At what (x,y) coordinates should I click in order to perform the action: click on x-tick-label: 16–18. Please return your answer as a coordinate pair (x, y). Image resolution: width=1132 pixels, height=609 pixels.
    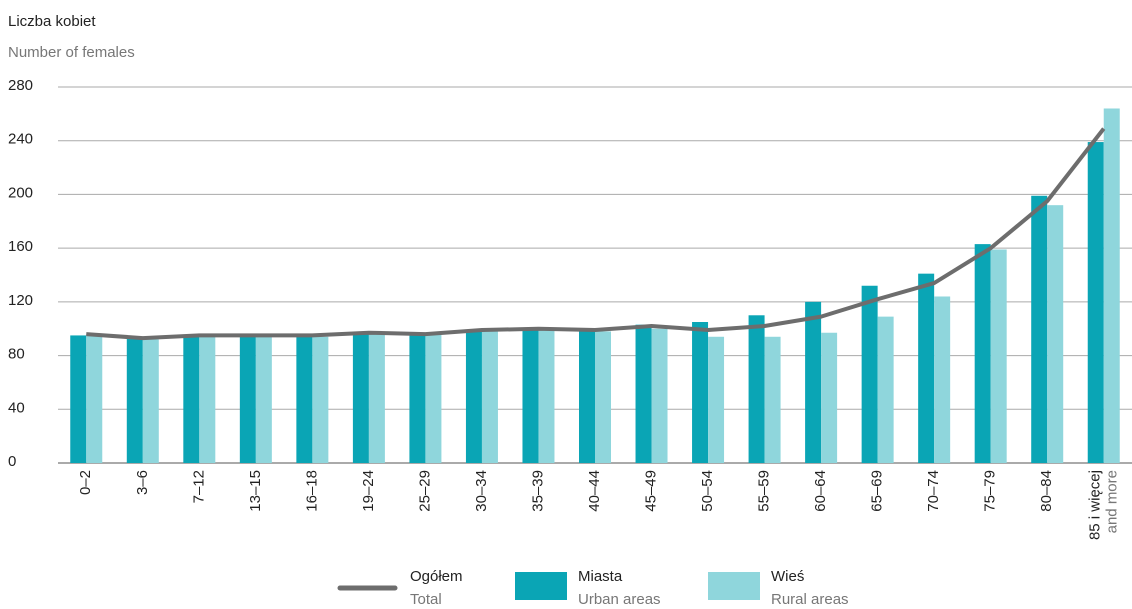
    Looking at the image, I should click on (311, 491).